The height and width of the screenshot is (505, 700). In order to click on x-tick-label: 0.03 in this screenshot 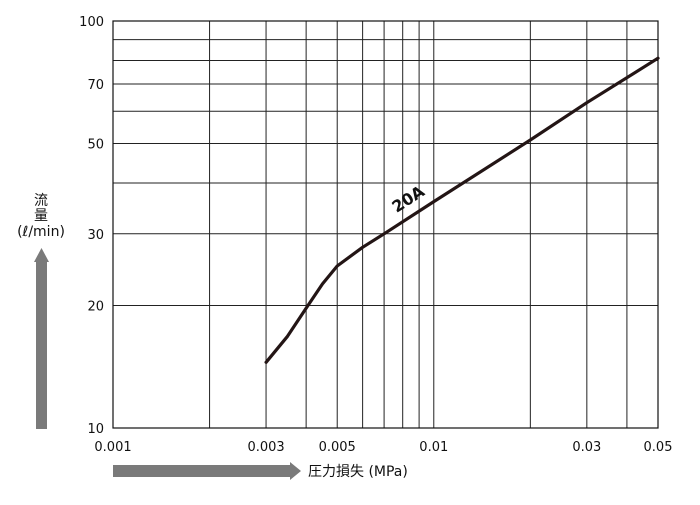, I will do `click(586, 447)`.